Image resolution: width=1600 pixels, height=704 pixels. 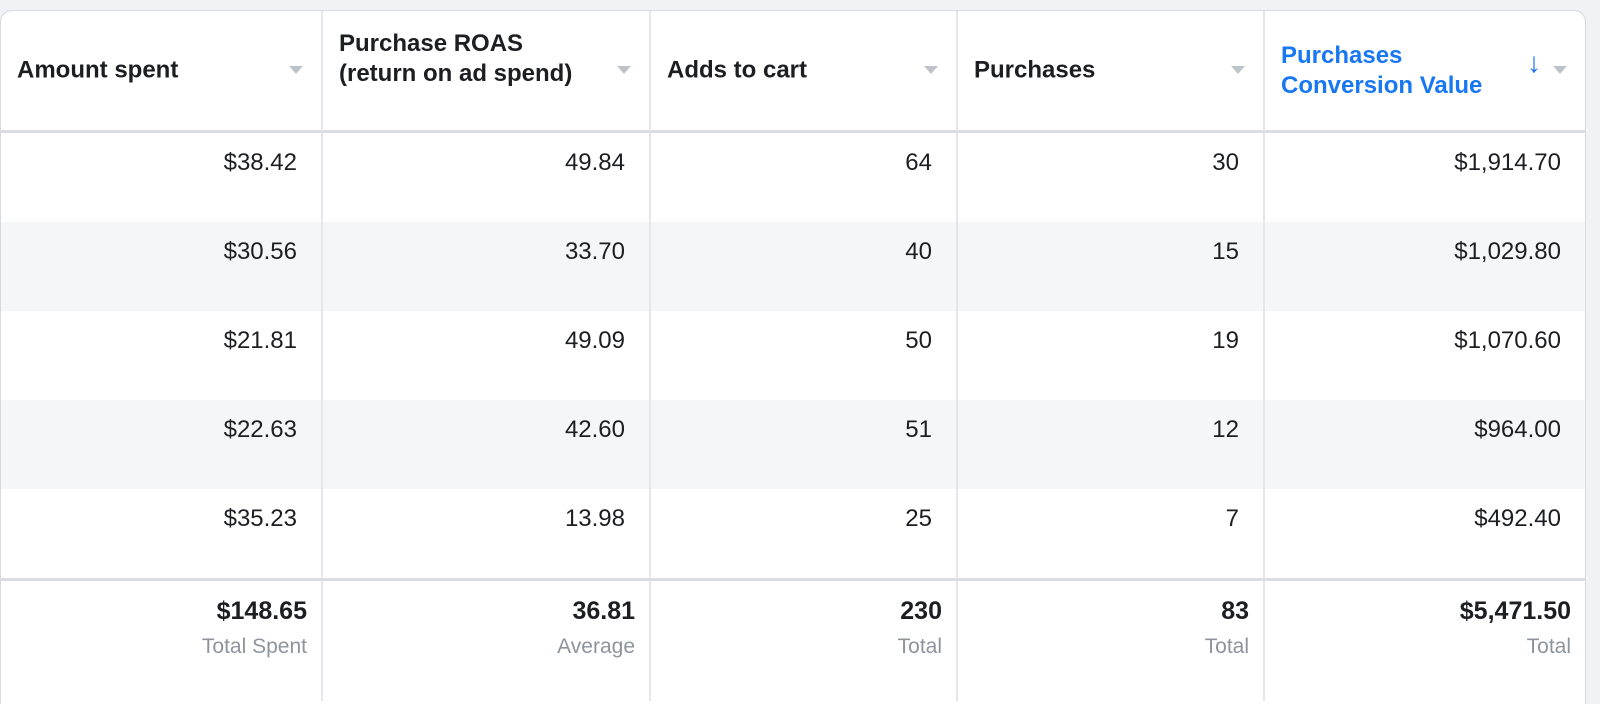 I want to click on table-cell: $21.81, so click(x=162, y=355).